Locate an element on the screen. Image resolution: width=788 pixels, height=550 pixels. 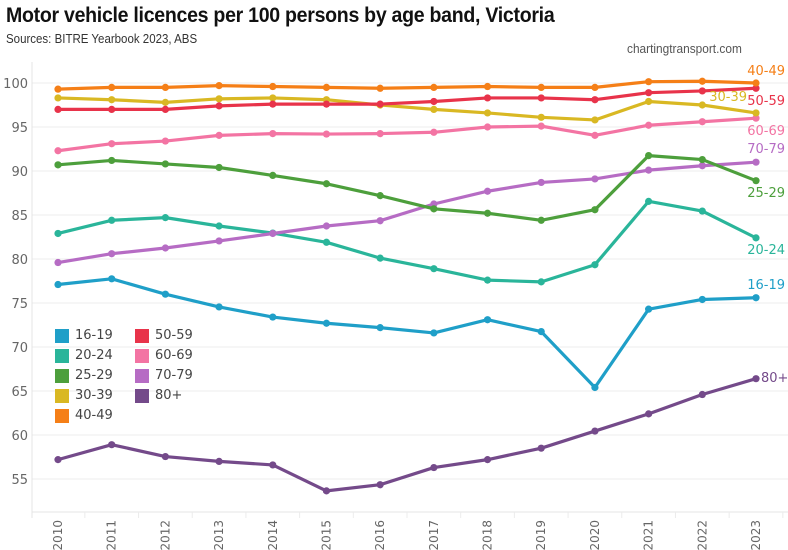
data-point-60-69-2017 is located at coordinates (434, 132).